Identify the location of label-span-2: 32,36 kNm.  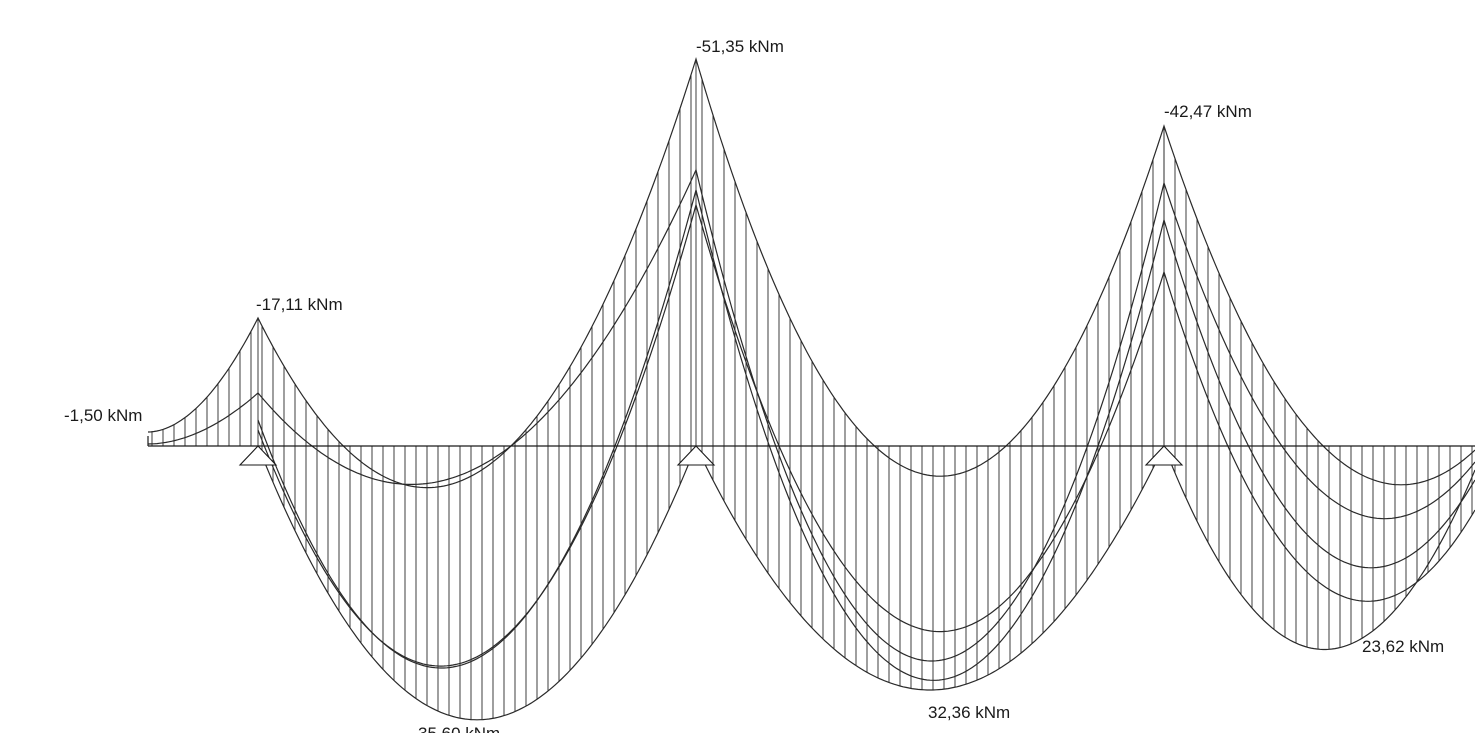
(969, 712).